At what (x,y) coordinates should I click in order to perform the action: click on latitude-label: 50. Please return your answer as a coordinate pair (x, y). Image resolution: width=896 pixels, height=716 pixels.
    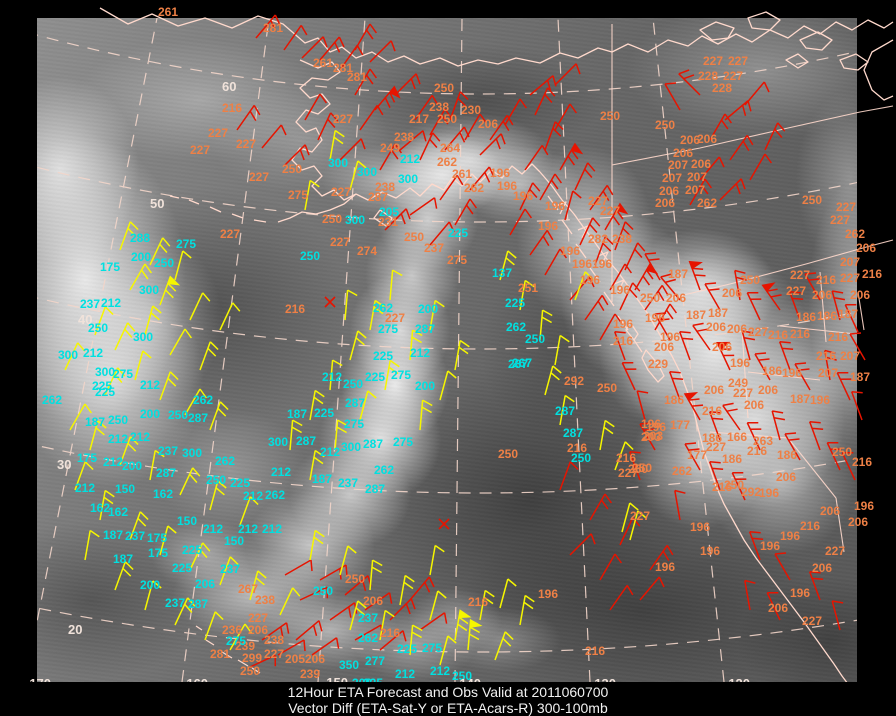
    Looking at the image, I should click on (157, 203).